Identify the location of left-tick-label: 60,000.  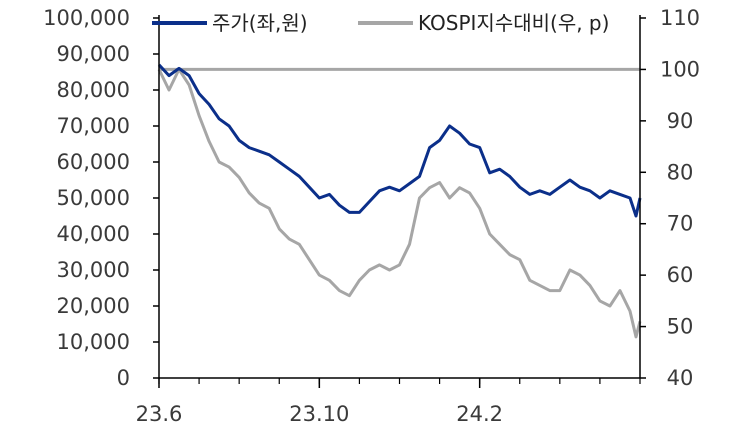
(93, 162).